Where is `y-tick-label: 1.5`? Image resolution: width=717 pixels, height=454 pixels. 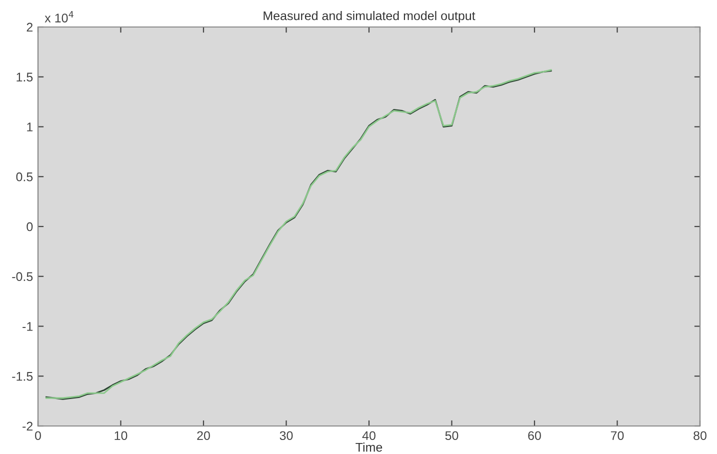 y-tick-label: 1.5 is located at coordinates (24, 77).